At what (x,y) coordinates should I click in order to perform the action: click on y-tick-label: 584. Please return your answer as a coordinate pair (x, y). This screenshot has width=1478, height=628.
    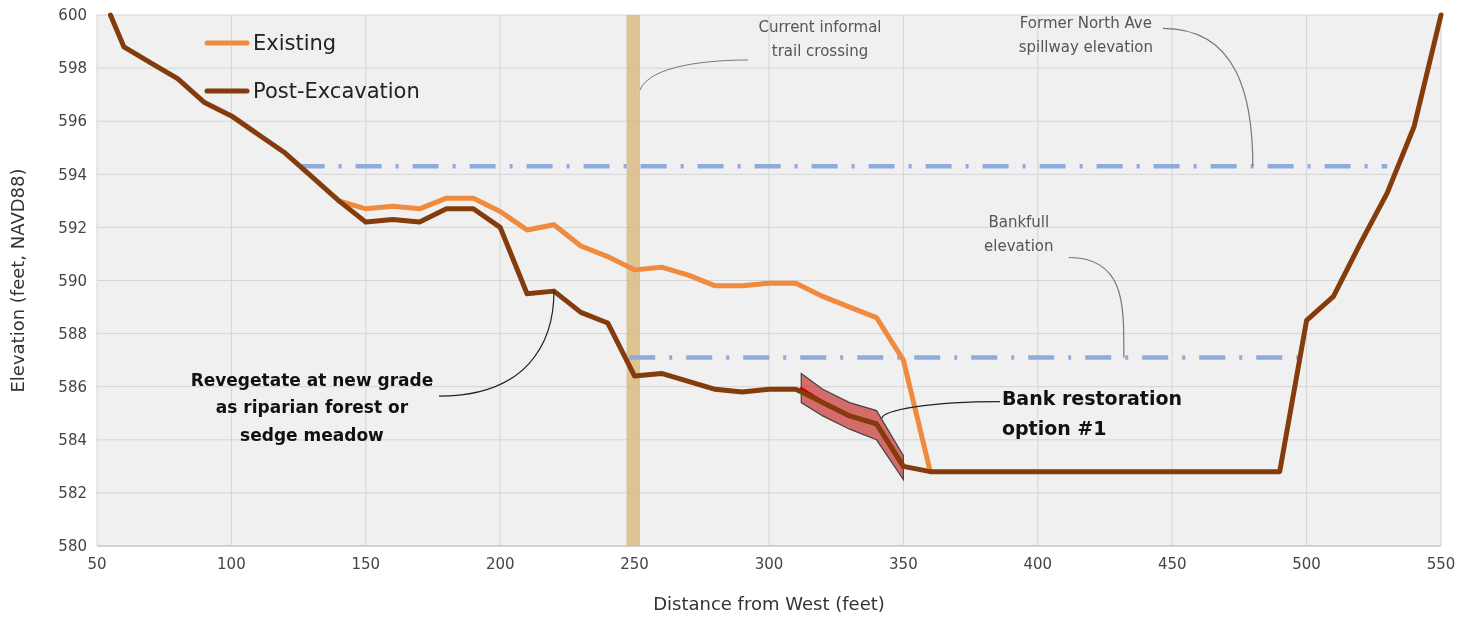
    Looking at the image, I should click on (72, 440).